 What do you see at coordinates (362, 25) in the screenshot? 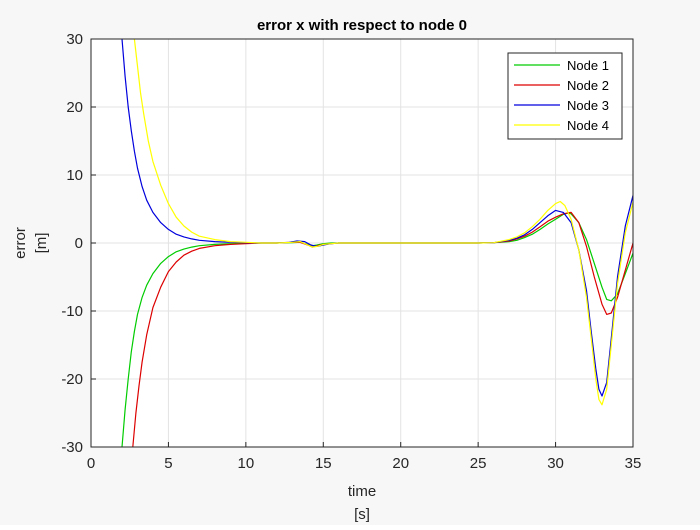
I see `chart-title: error x with respect to node 0` at bounding box center [362, 25].